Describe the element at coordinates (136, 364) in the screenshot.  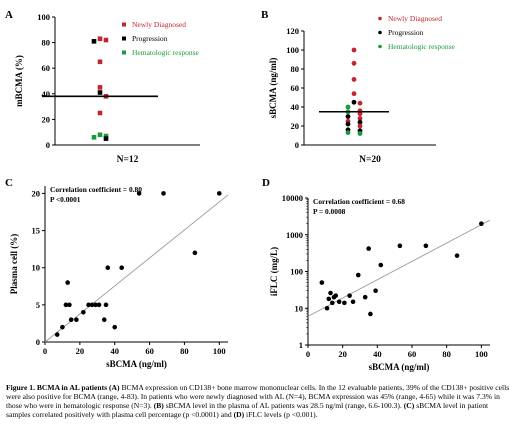
I see `x-axis-title-C: sBCMA (ng/ml)` at that location.